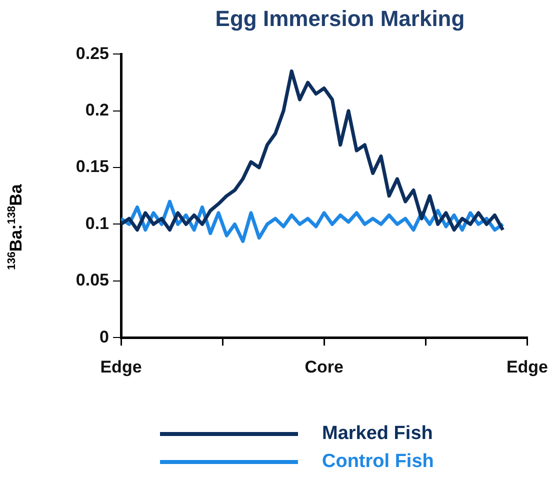 This screenshot has height=486, width=560. I want to click on x-tick-label: Core, so click(324, 366).